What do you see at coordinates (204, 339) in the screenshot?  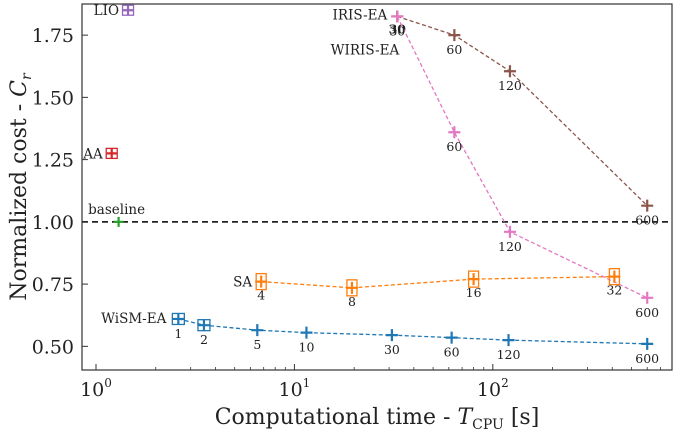 I see `data-label: 2` at bounding box center [204, 339].